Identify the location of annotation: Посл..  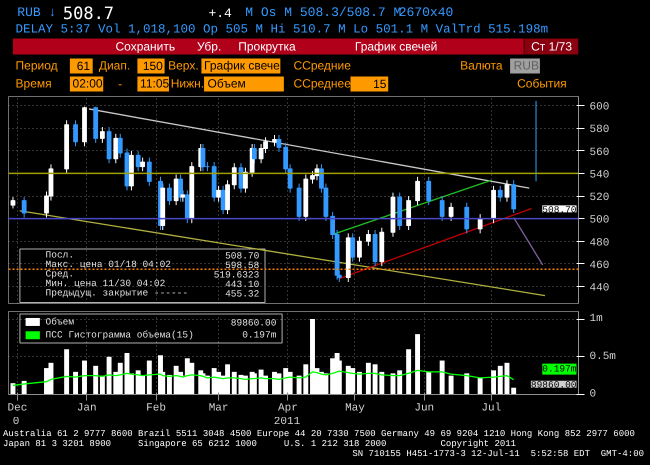
(60, 254).